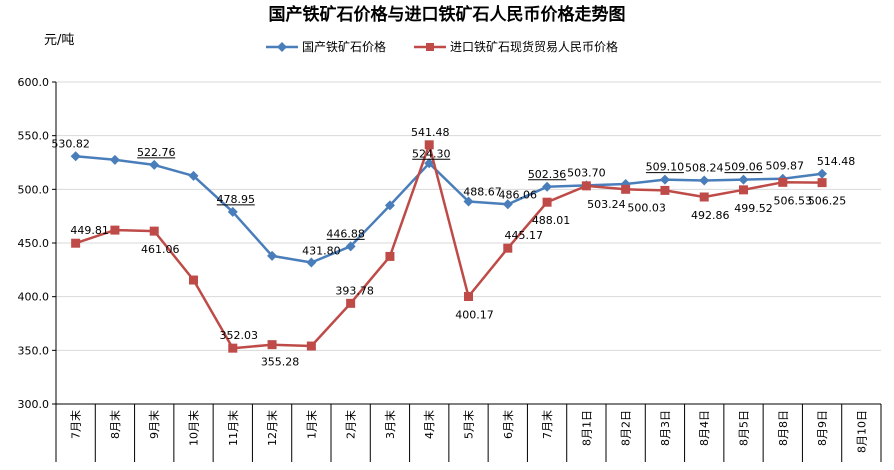 The width and height of the screenshot is (894, 470). What do you see at coordinates (704, 428) in the screenshot?
I see `x-tick-label: 8月4日` at bounding box center [704, 428].